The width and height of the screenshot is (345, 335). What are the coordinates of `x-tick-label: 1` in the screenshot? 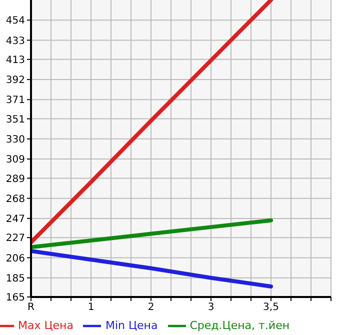 It's located at (91, 308).